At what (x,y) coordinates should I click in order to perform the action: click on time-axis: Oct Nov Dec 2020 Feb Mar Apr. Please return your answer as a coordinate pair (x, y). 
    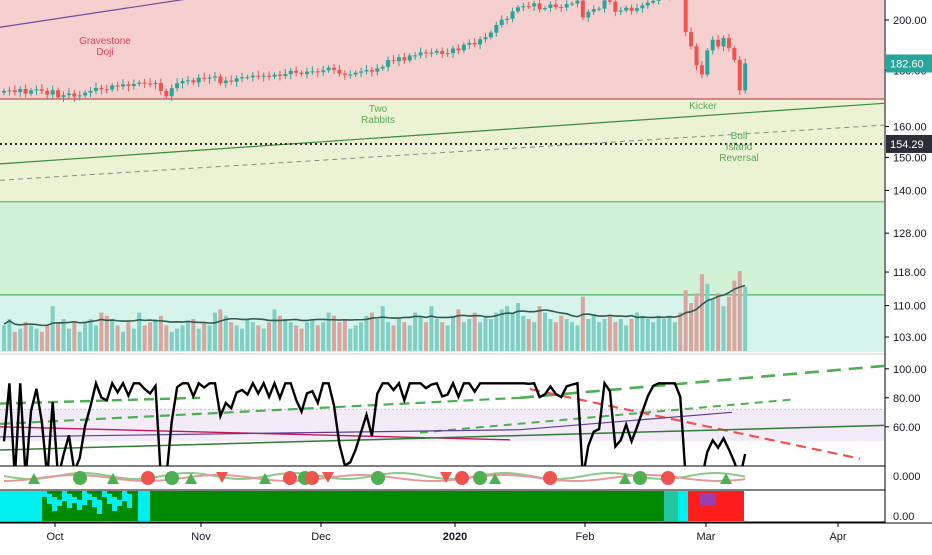
    Looking at the image, I should click on (466, 532).